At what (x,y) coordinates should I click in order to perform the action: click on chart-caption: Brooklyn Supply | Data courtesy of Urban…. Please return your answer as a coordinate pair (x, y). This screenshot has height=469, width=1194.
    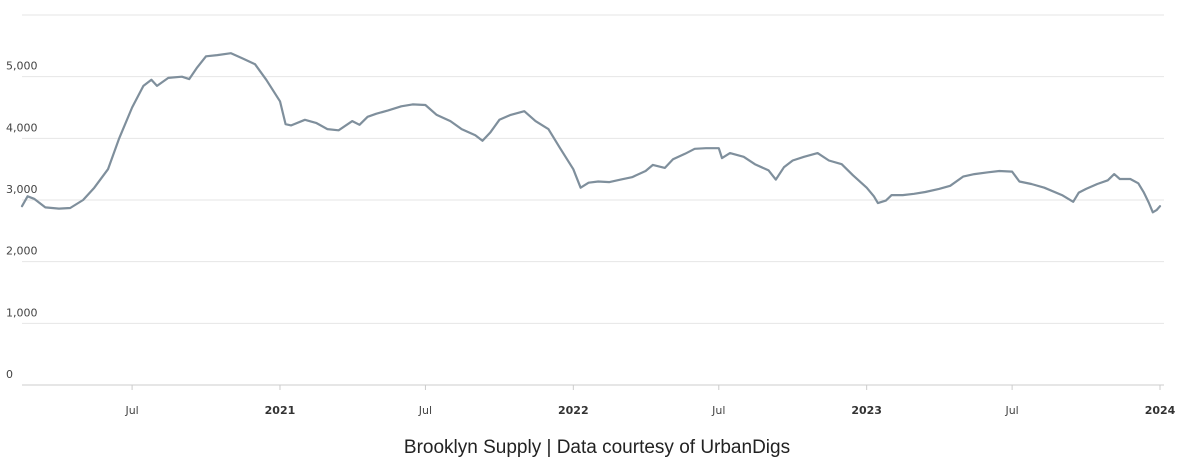
    Looking at the image, I should click on (597, 447).